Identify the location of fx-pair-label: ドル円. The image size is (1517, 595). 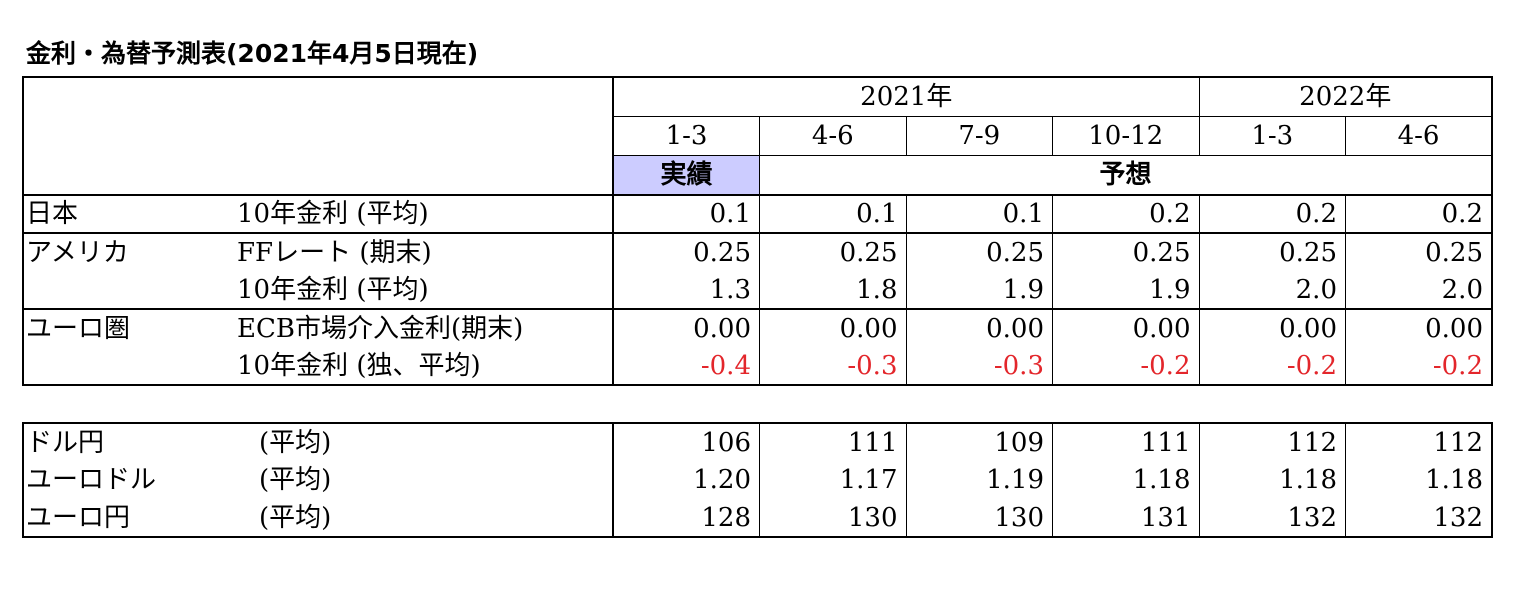
(128, 441).